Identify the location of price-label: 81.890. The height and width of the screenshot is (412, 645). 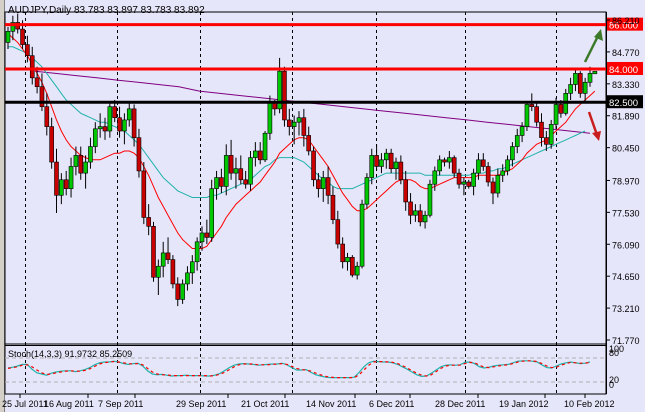
(626, 117).